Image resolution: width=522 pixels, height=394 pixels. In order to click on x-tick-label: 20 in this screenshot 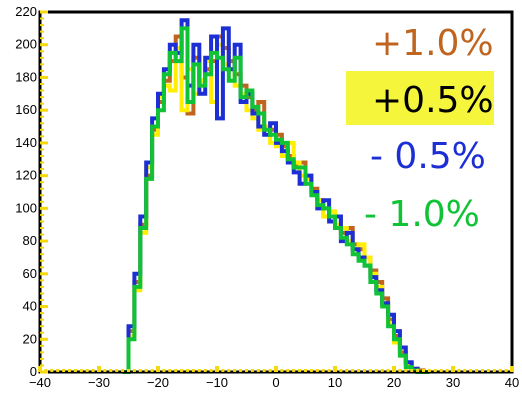, I will do `click(394, 382)`.